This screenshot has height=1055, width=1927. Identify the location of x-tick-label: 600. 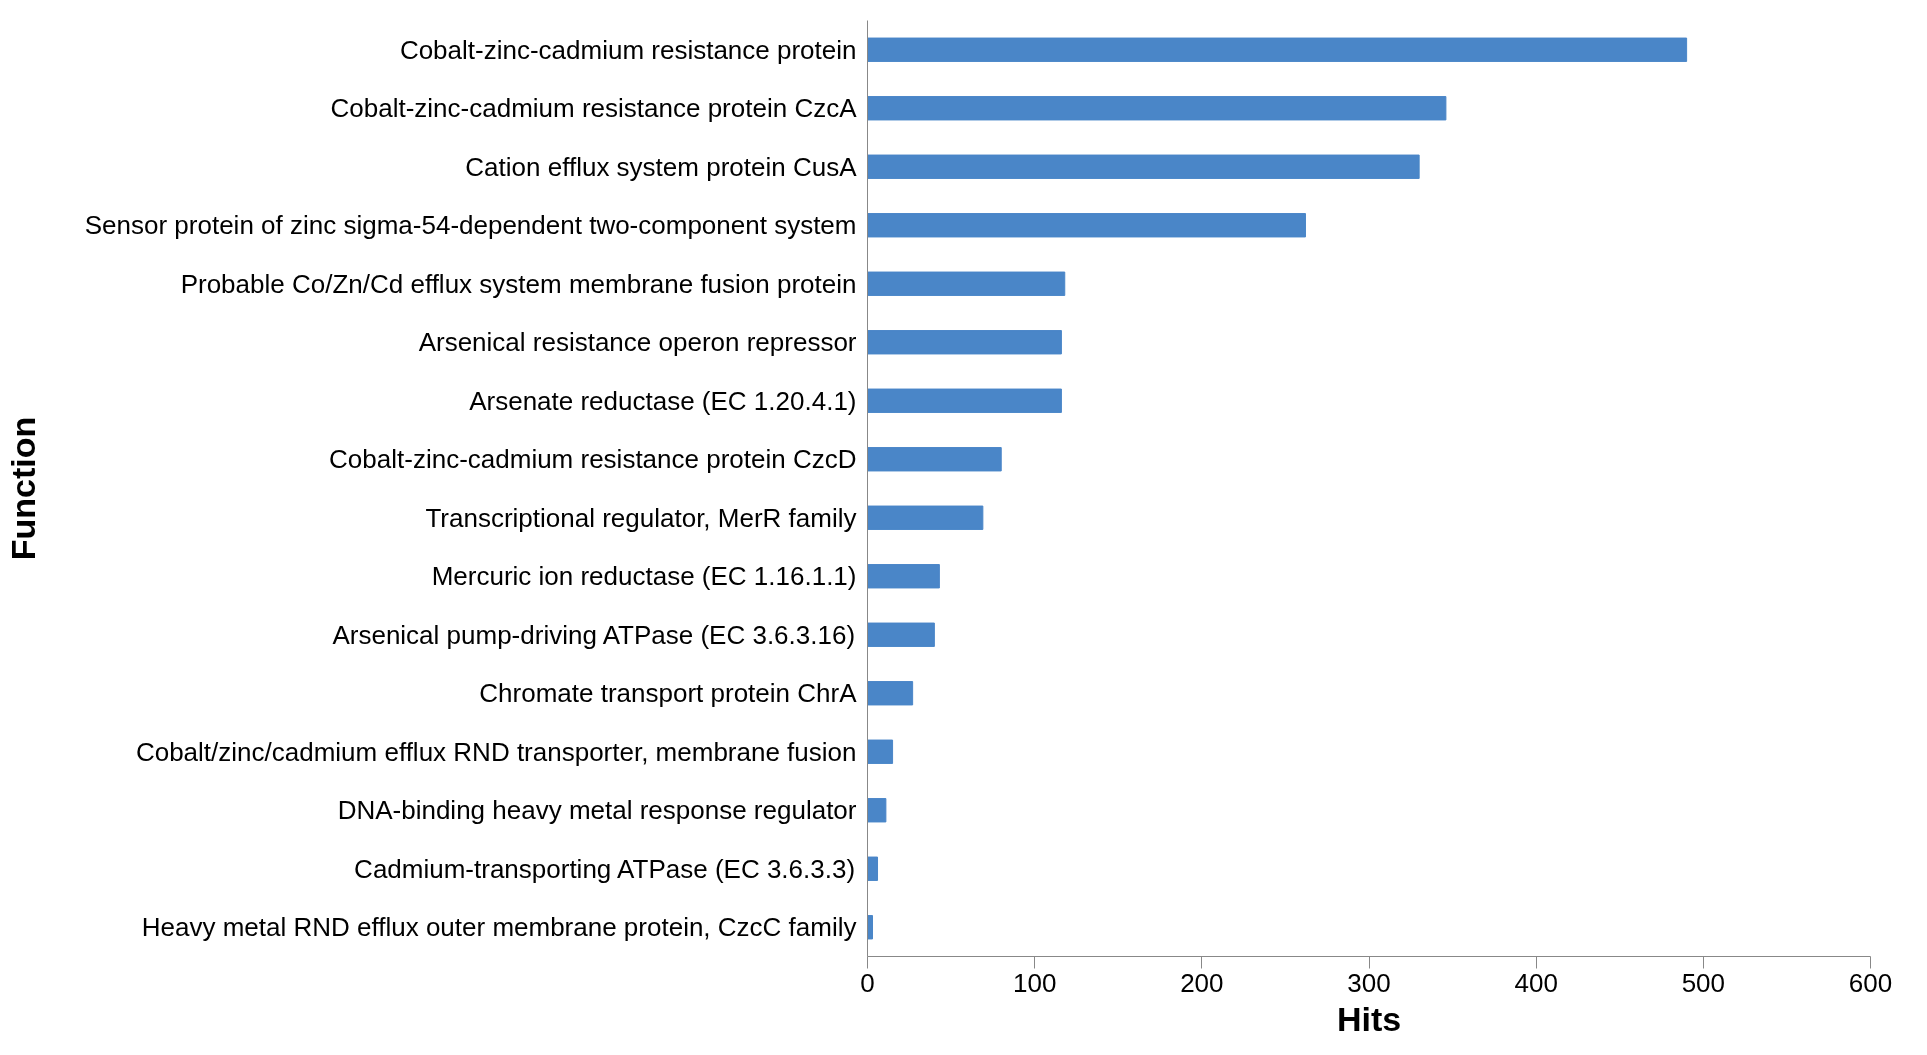
(1870, 982).